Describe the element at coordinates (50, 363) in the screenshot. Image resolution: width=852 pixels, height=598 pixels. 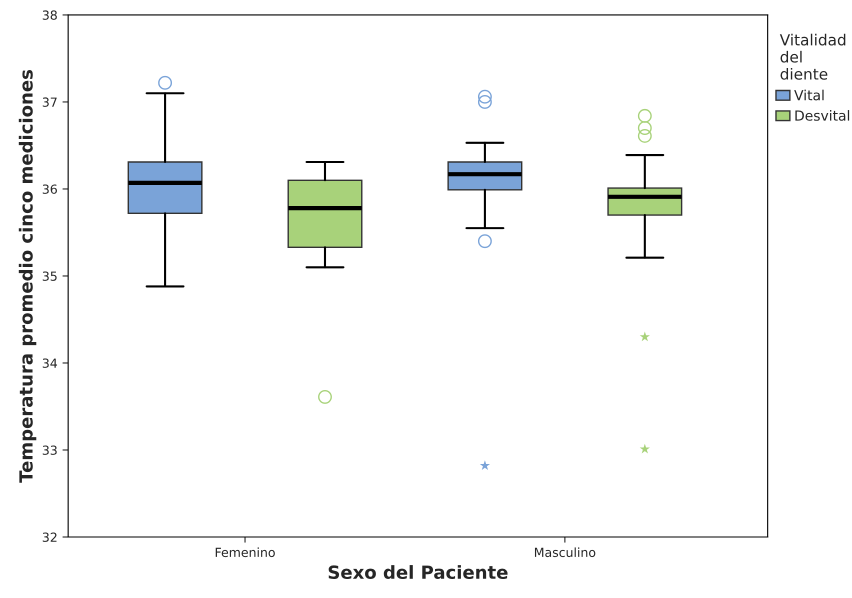
I see `y-tick-label: 34` at that location.